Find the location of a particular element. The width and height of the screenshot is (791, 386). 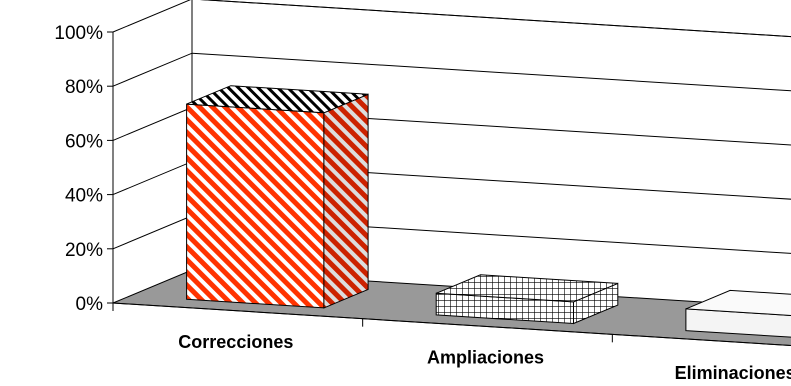

wall-top-edge is located at coordinates (495, 19).